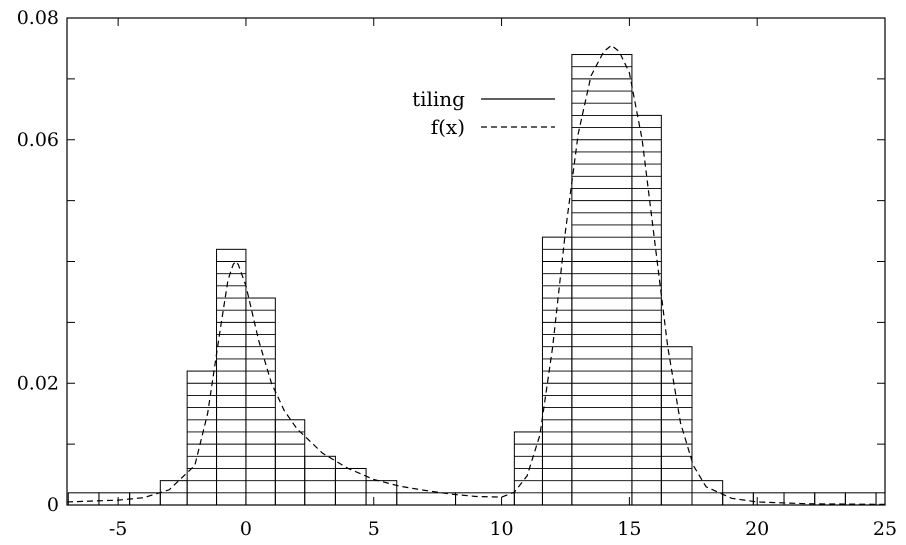  Describe the element at coordinates (38, 140) in the screenshot. I see `y-tick-label: 0.06` at that location.